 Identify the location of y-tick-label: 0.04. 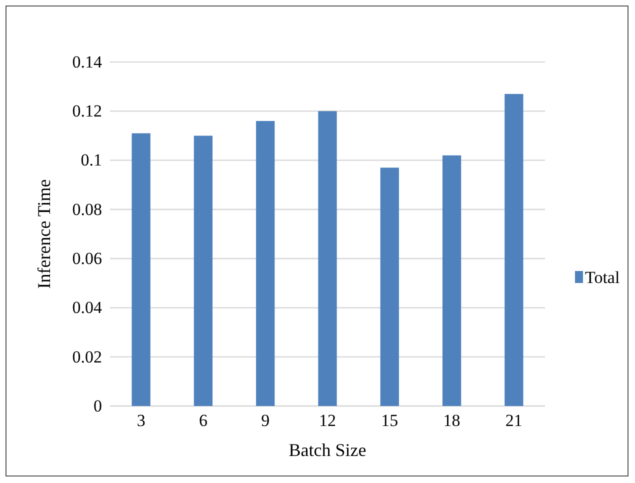
(87, 308).